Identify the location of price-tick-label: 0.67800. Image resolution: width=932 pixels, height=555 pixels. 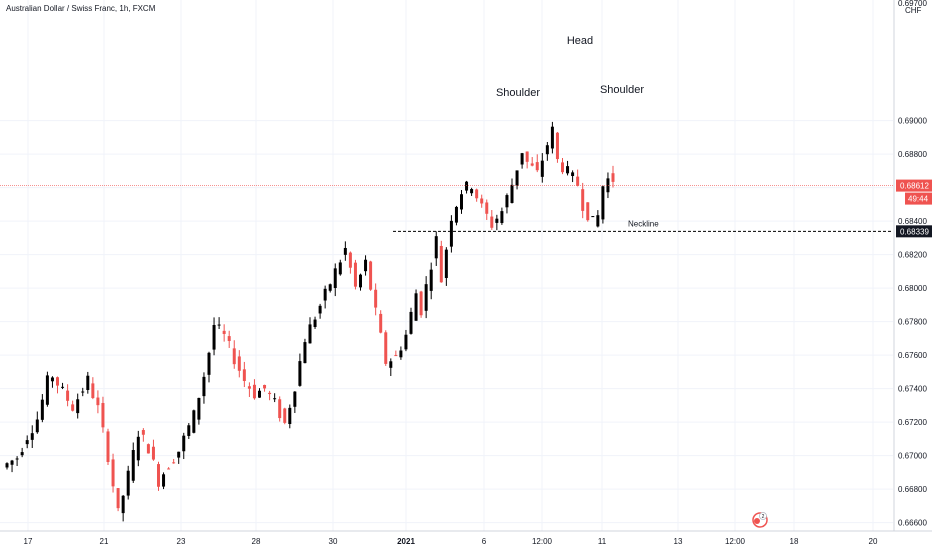
(912, 322).